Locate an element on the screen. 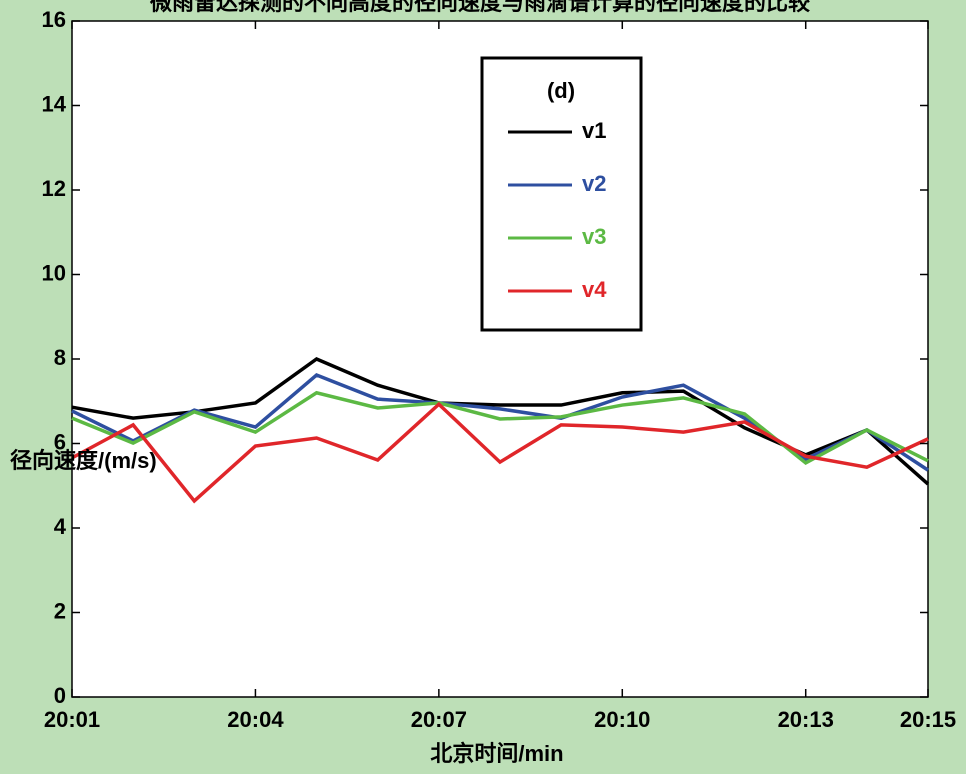 This screenshot has width=966, height=774. y-tick-label: 8 is located at coordinates (60, 357).